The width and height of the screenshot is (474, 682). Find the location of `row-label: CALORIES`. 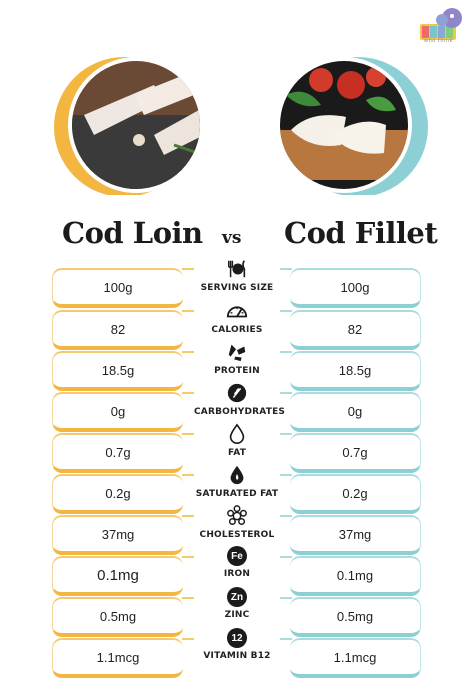

row-label: CALORIES is located at coordinates (237, 330).